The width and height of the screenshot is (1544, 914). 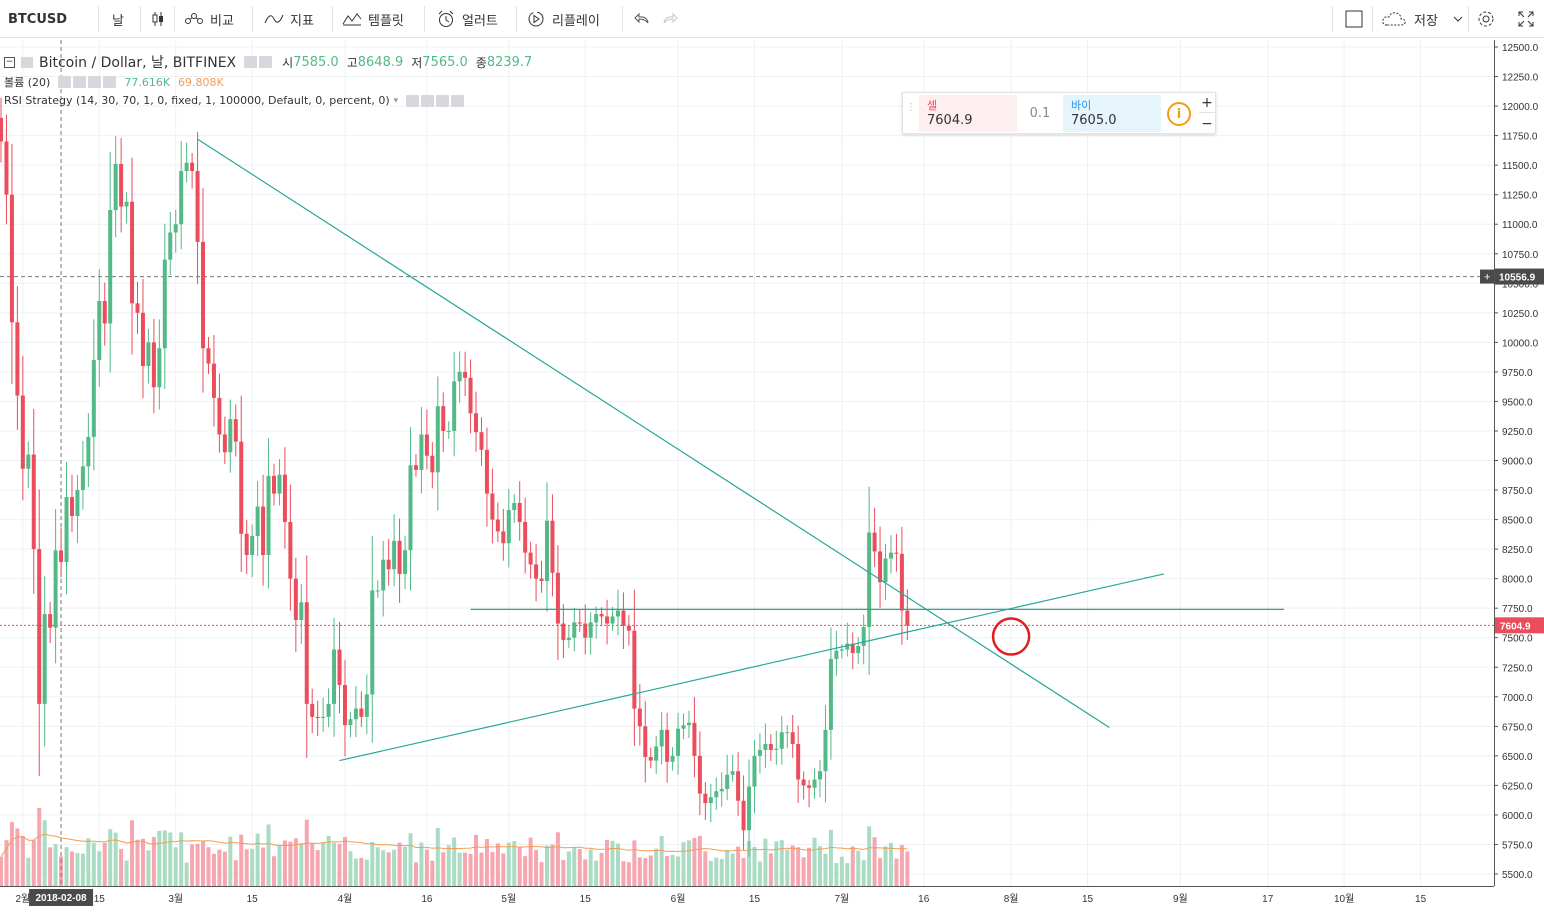 What do you see at coordinates (209, 19) in the screenshot?
I see `compare-button: 비교` at bounding box center [209, 19].